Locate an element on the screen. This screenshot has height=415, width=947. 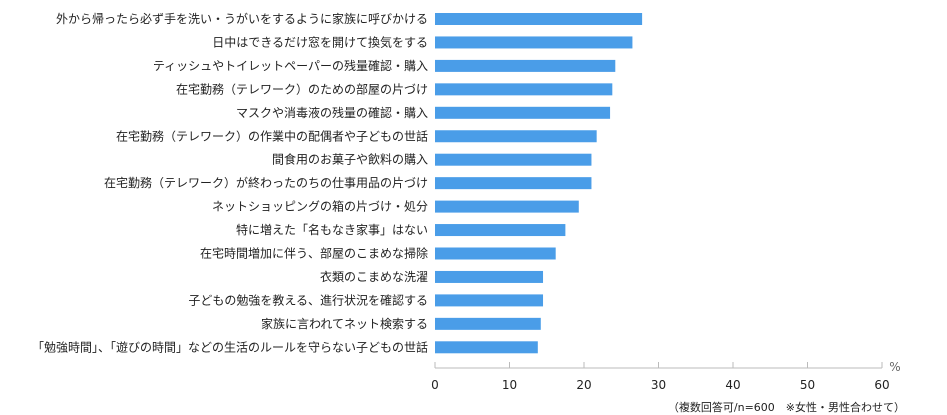
x-tick-label: 20 is located at coordinates (583, 385).